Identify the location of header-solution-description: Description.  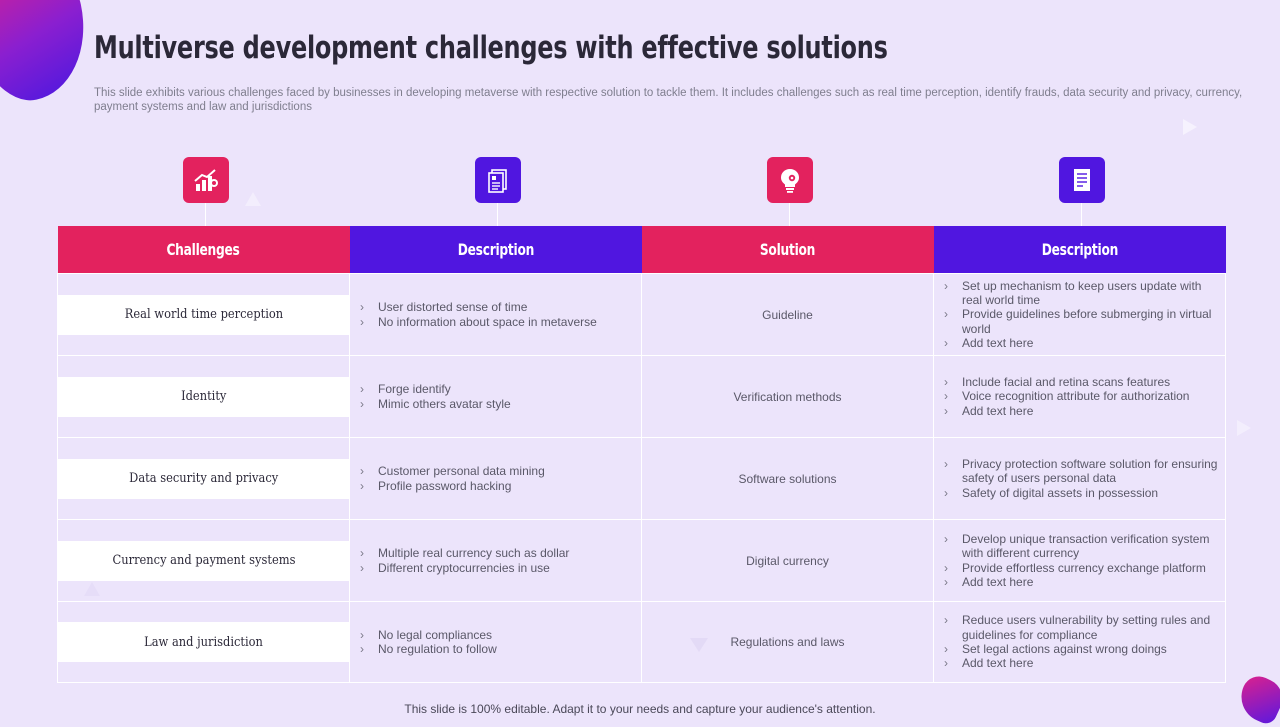
(1079, 250).